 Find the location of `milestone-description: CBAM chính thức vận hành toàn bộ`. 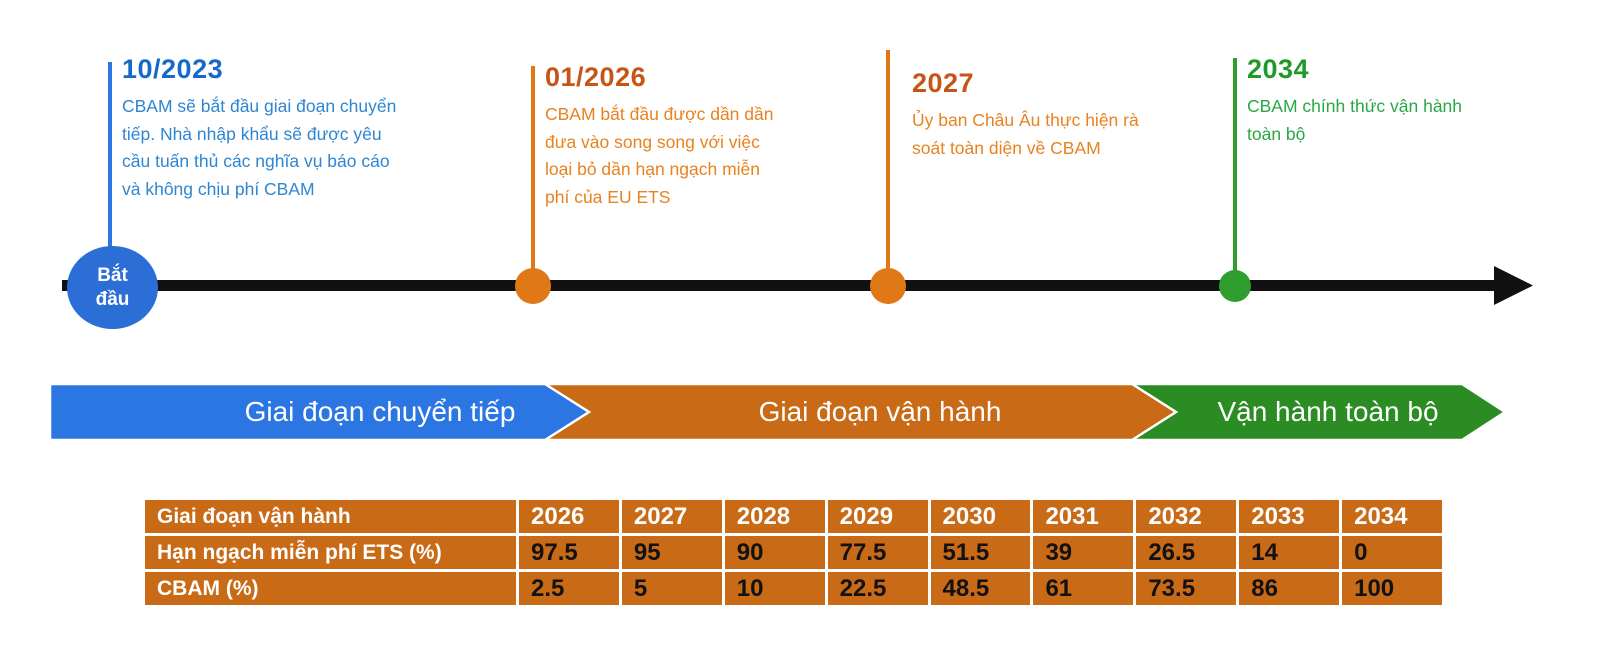

milestone-description: CBAM chính thức vận hành toàn bộ is located at coordinates (1354, 120).